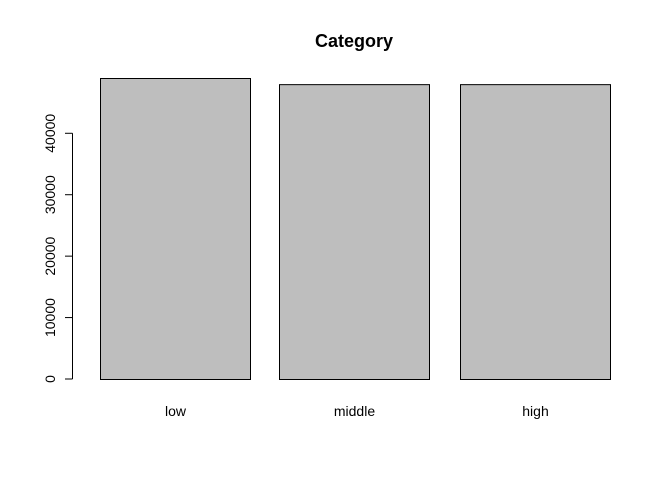  I want to click on y-tick-label-40000: 40000, so click(50, 133).